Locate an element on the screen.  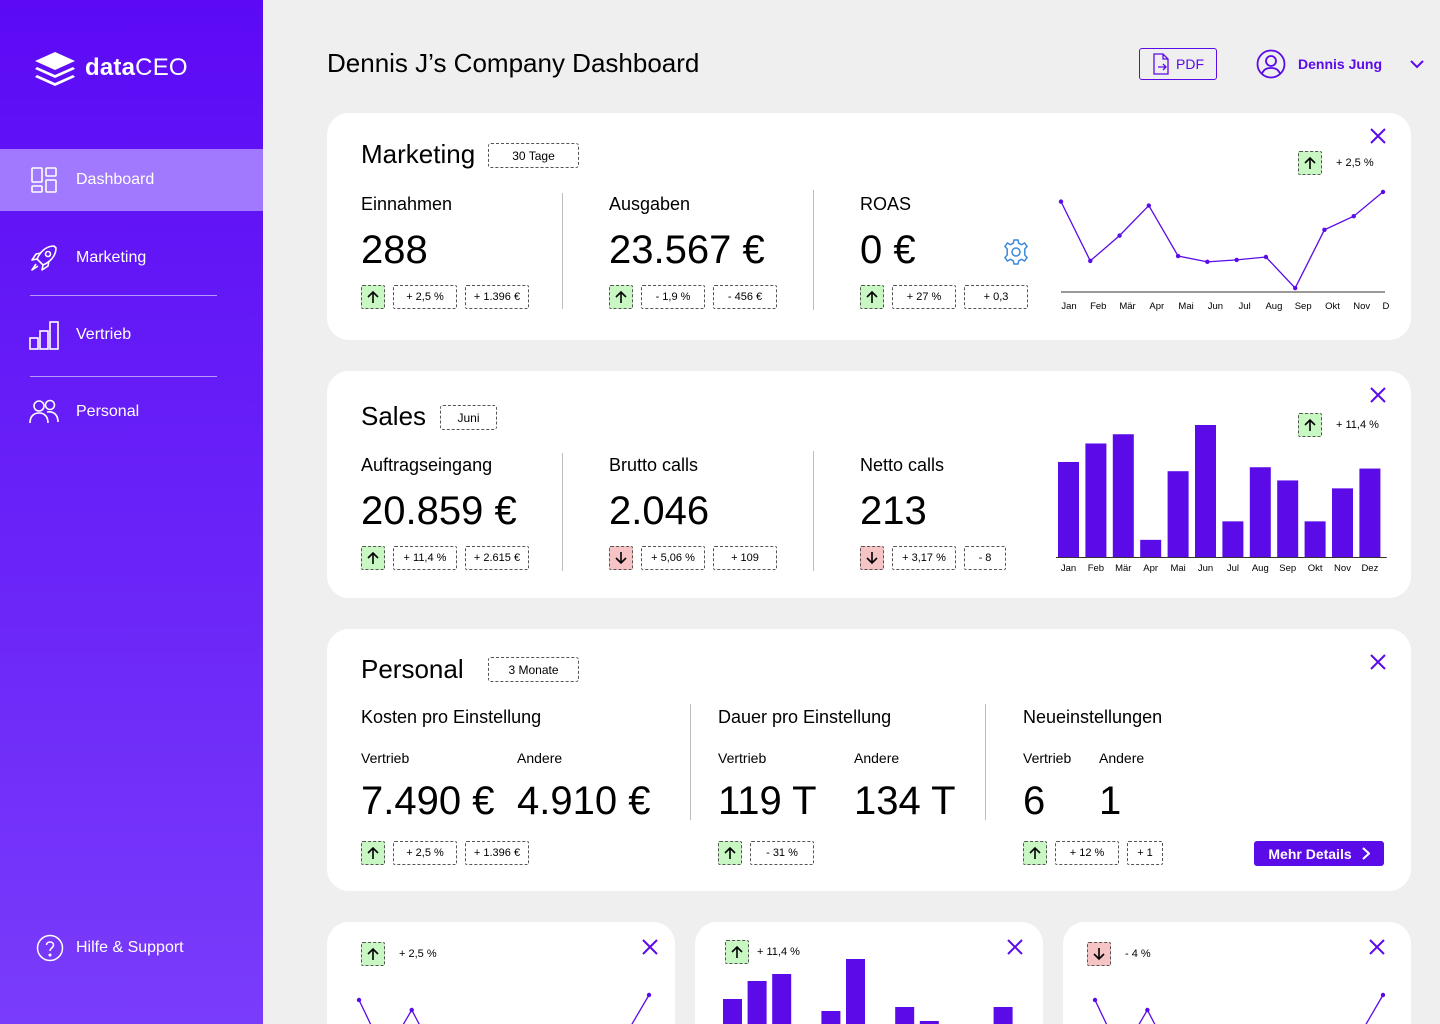
sidebar-item-dashboard: Dashboard is located at coordinates (131, 180).